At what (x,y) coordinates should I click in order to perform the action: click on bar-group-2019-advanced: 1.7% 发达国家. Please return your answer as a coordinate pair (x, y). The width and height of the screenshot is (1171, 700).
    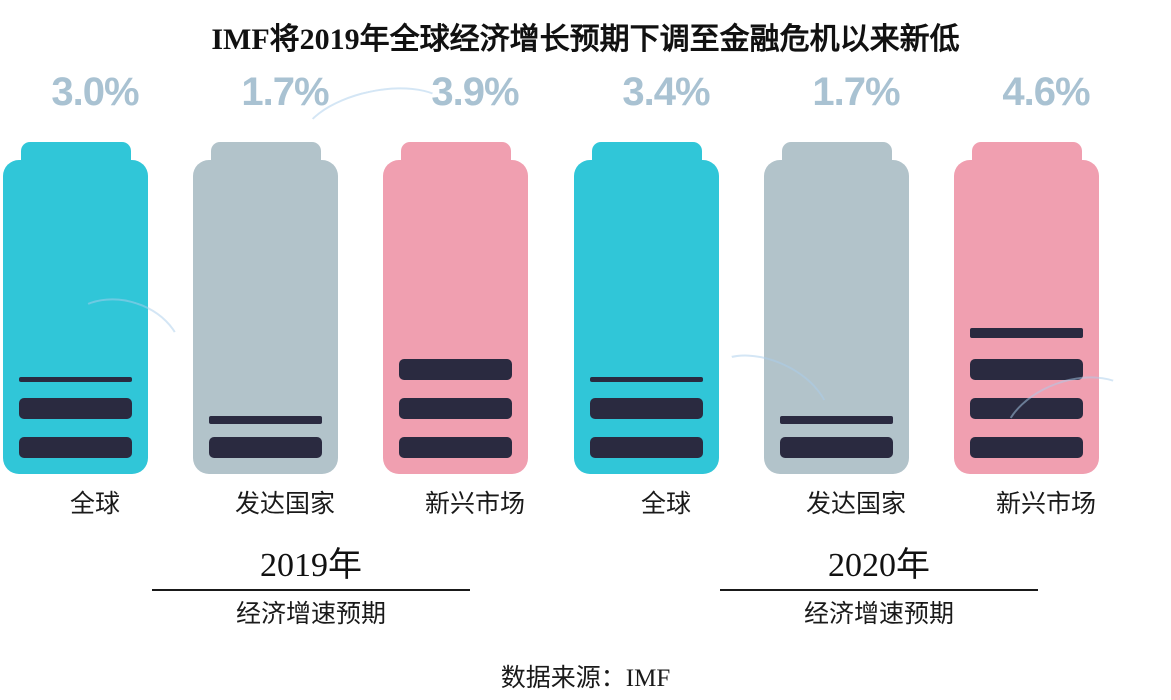
    Looking at the image, I should click on (285, 297).